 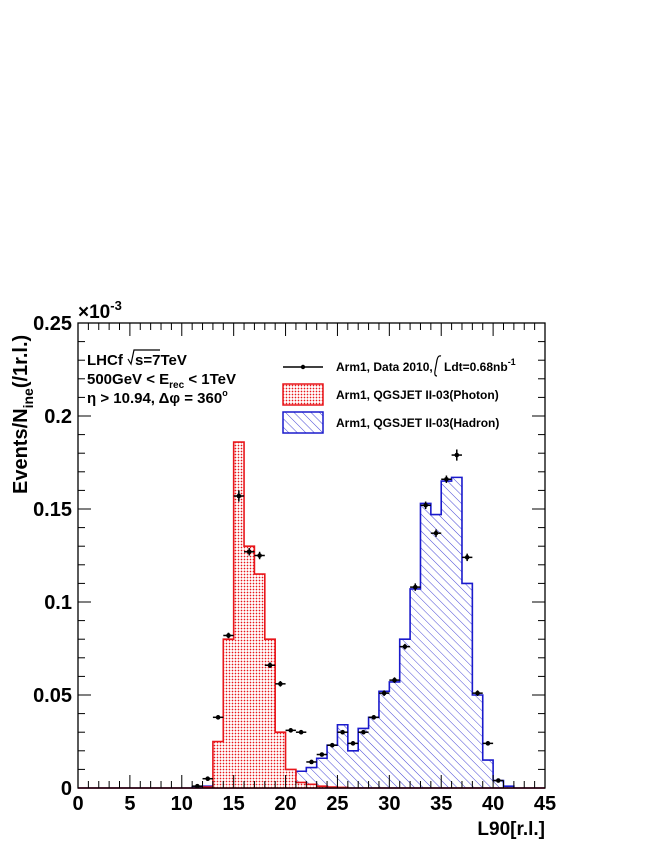 I want to click on x-tick-label: 40, so click(x=493, y=804).